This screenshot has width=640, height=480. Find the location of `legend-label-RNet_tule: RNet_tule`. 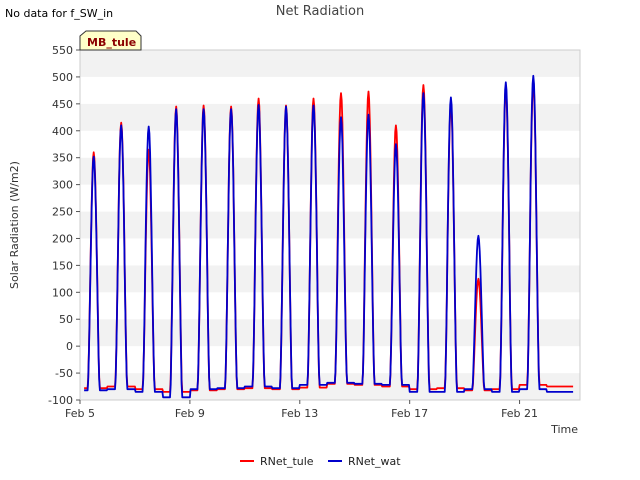

legend-label-RNet_tule: RNet_tule is located at coordinates (287, 461).